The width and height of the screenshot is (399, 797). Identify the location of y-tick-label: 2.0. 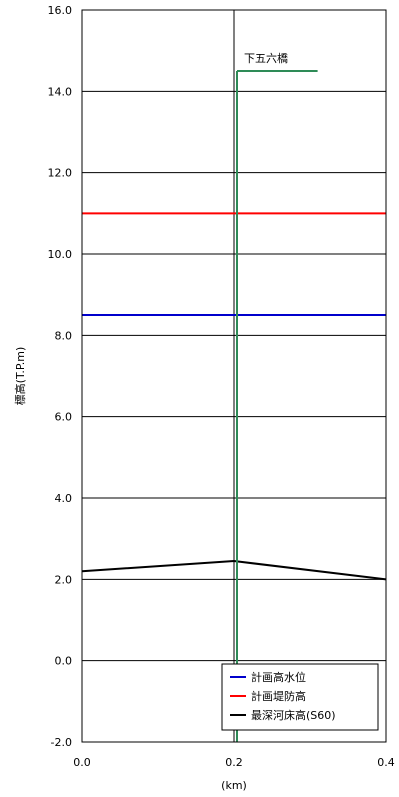
(64, 579).